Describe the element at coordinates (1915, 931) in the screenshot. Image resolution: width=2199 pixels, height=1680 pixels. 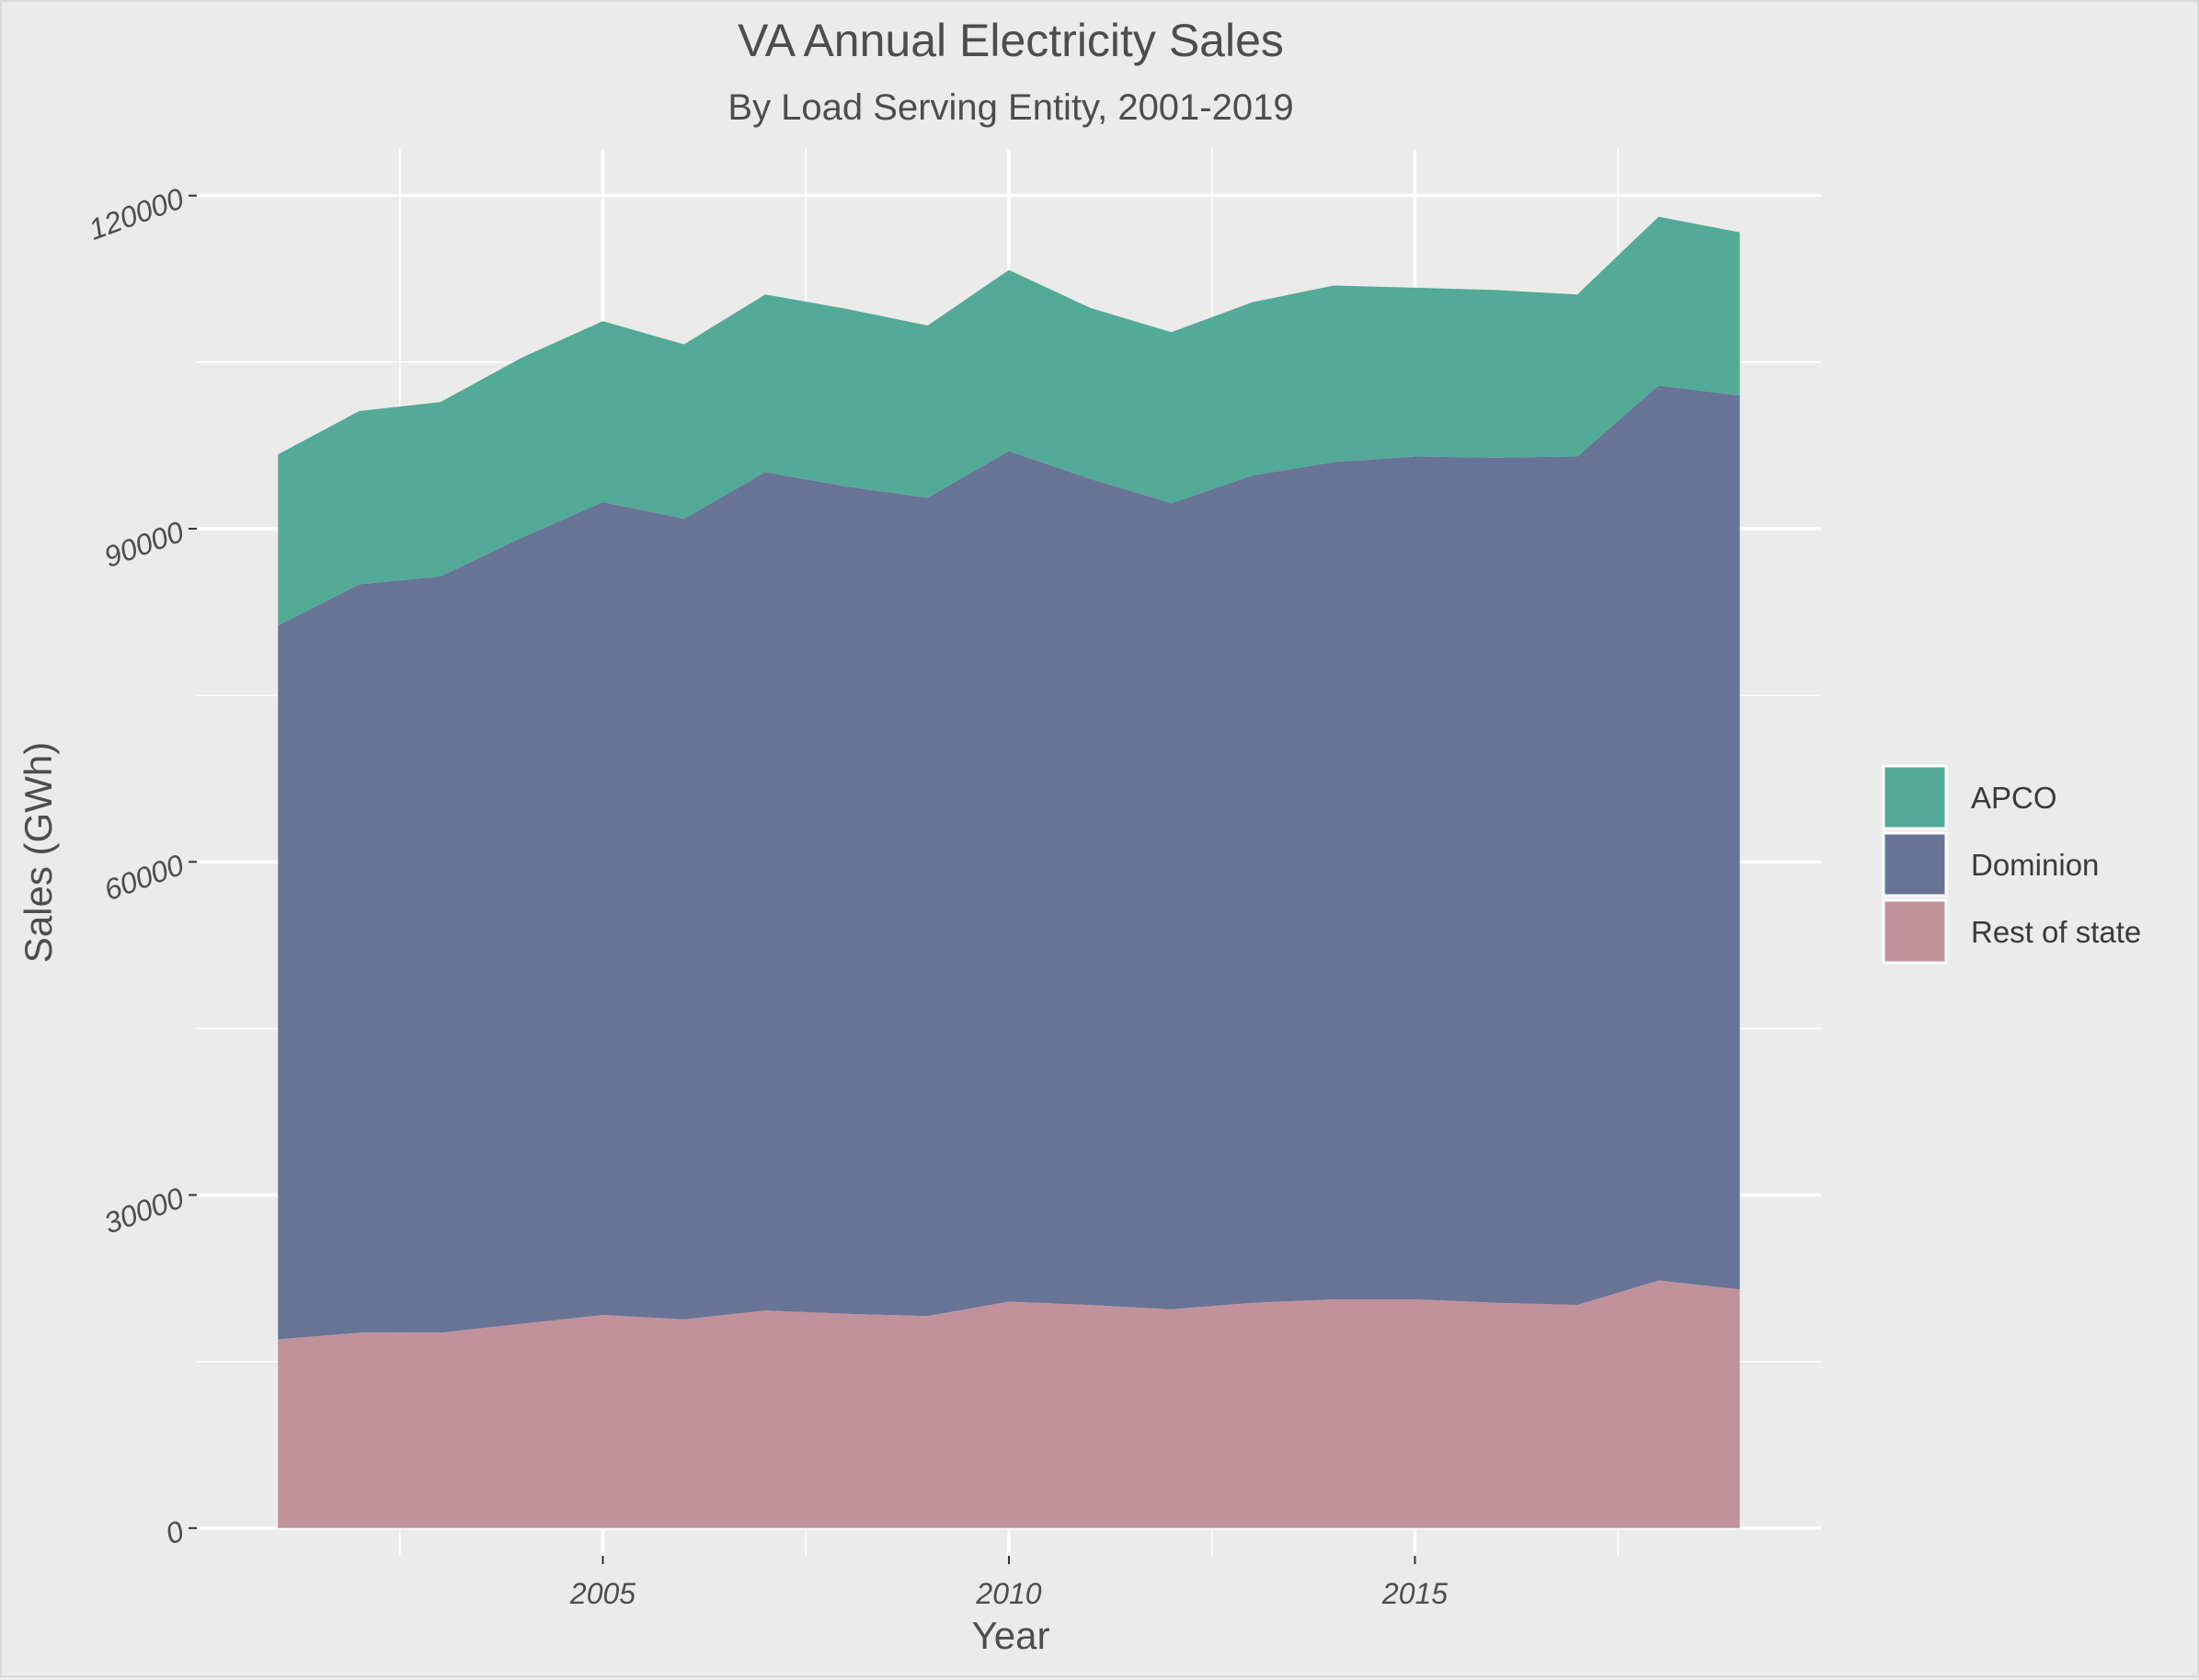
I see `legend-swatch-rest-of-state` at that location.